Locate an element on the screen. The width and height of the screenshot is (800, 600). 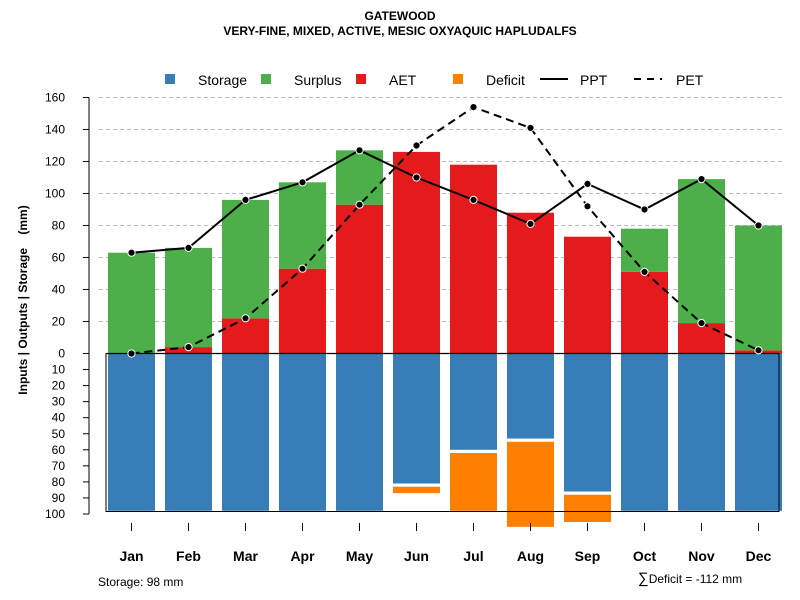
y-tick-label: 90 is located at coordinates (59, 498).